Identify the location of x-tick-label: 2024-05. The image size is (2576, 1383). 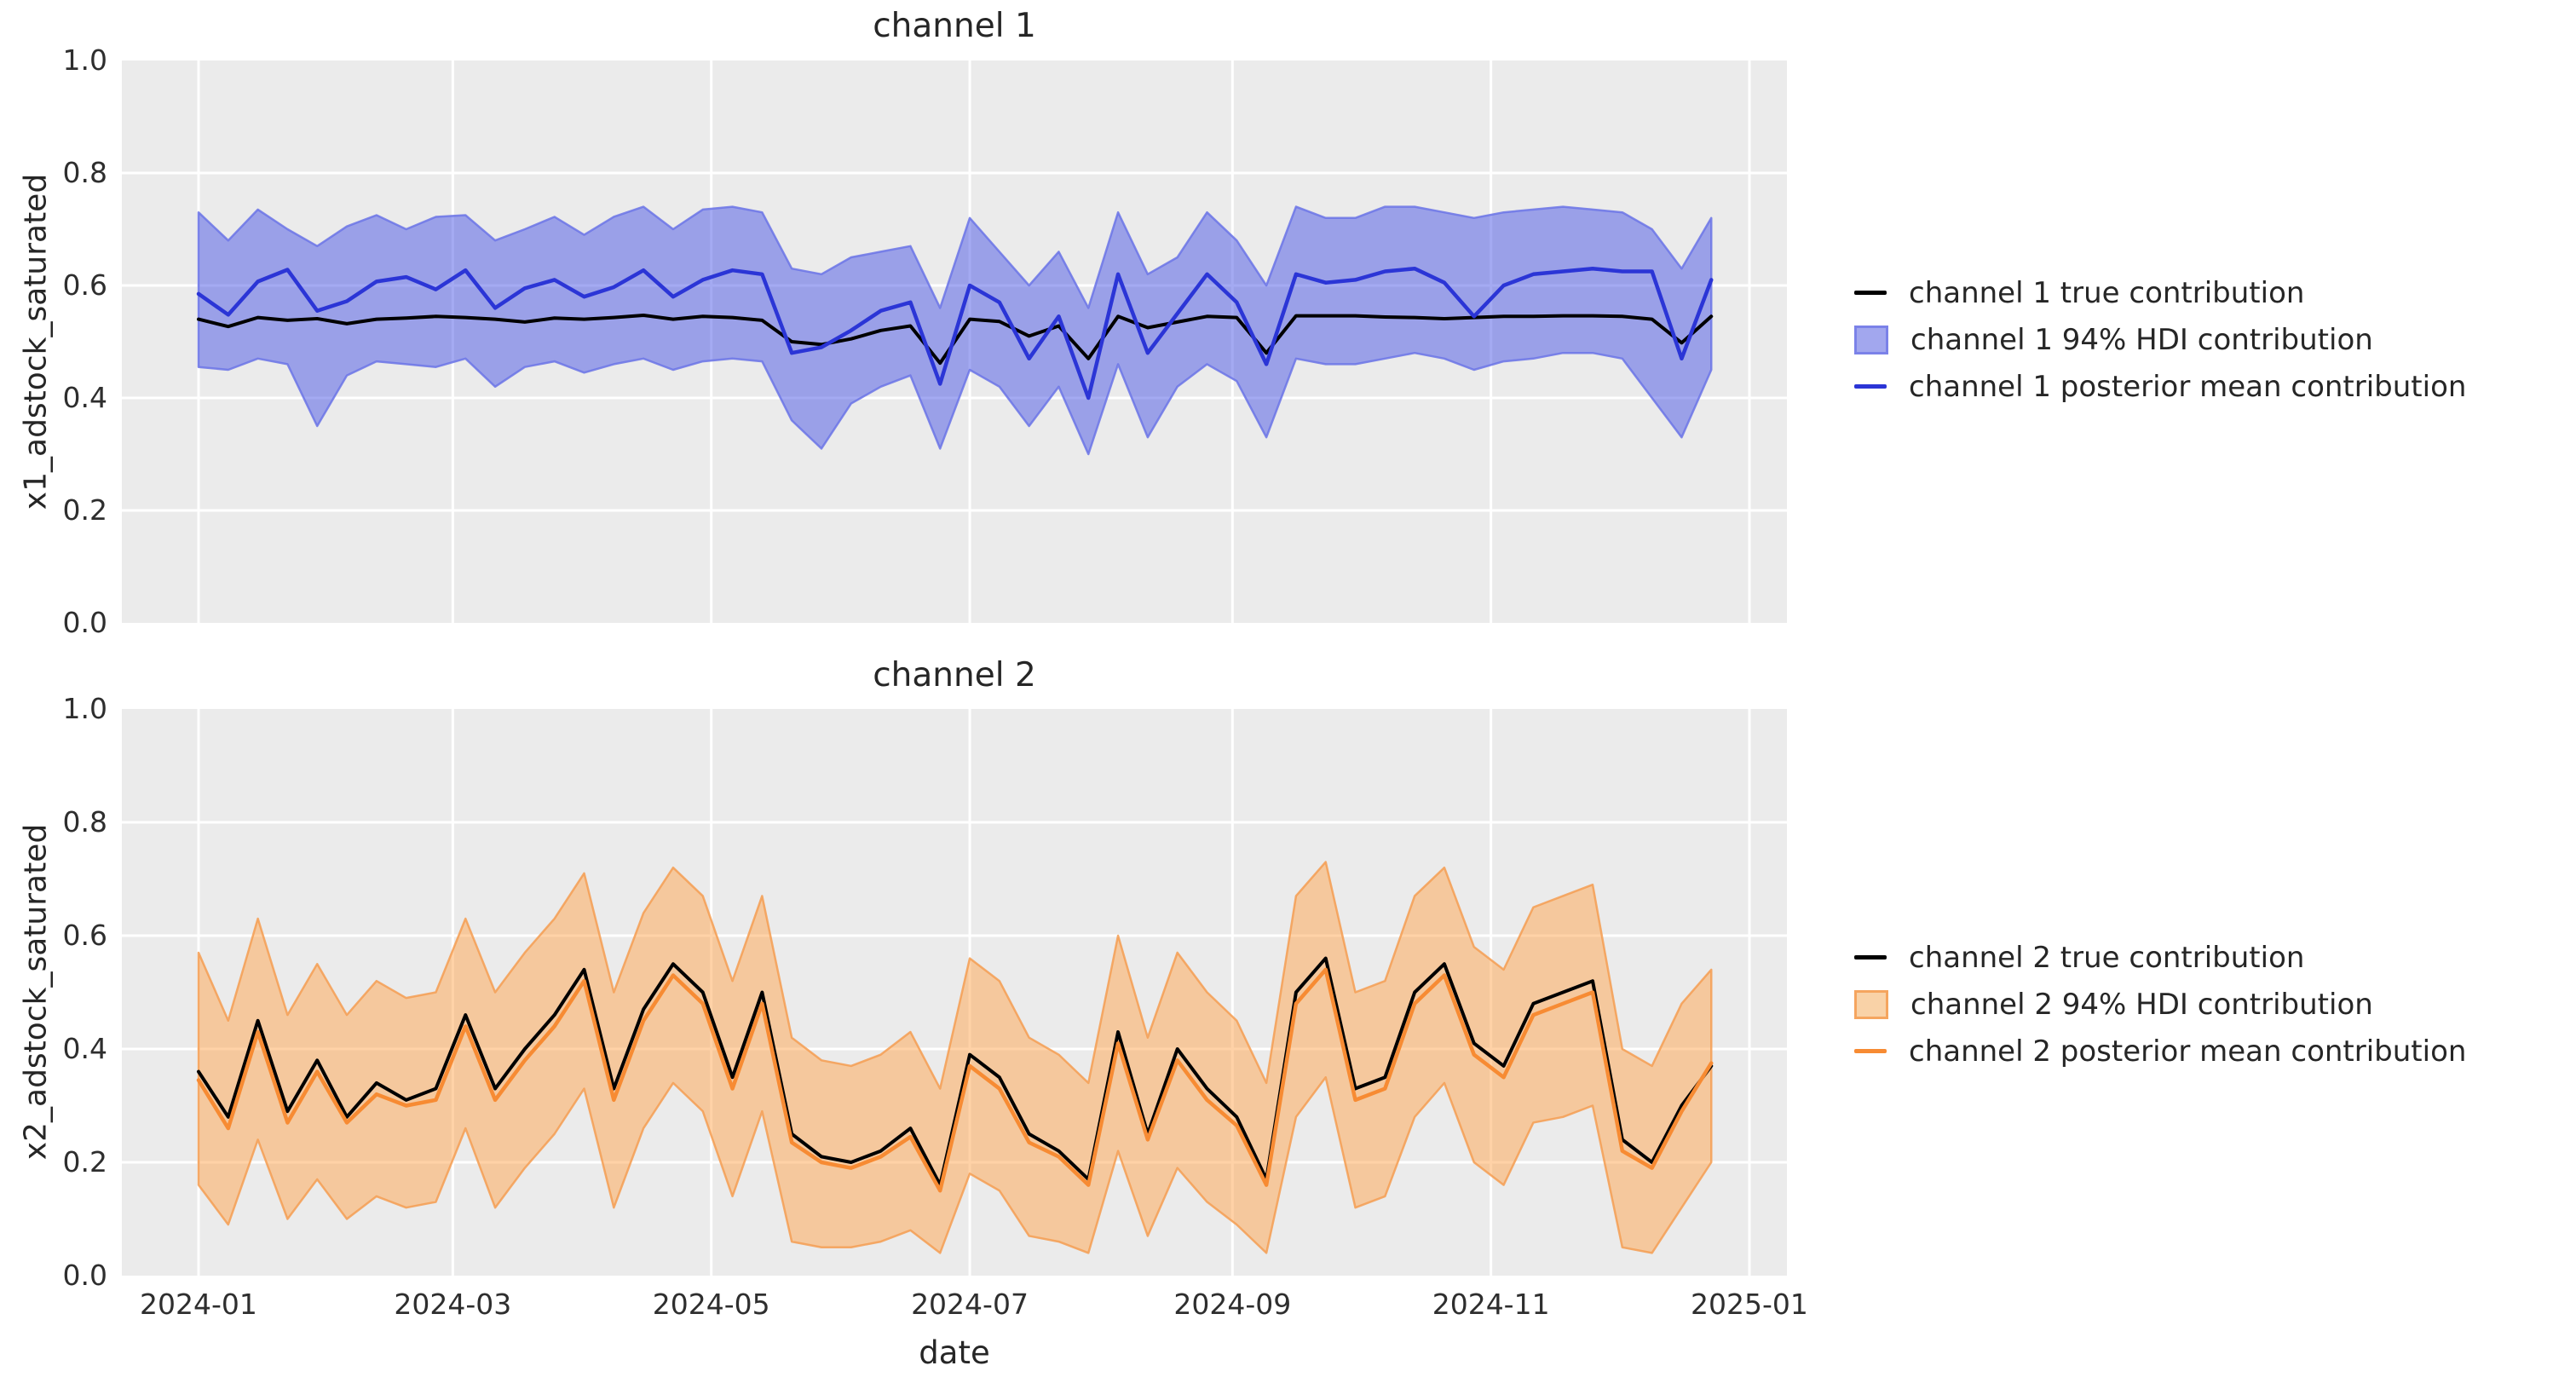
(711, 1304).